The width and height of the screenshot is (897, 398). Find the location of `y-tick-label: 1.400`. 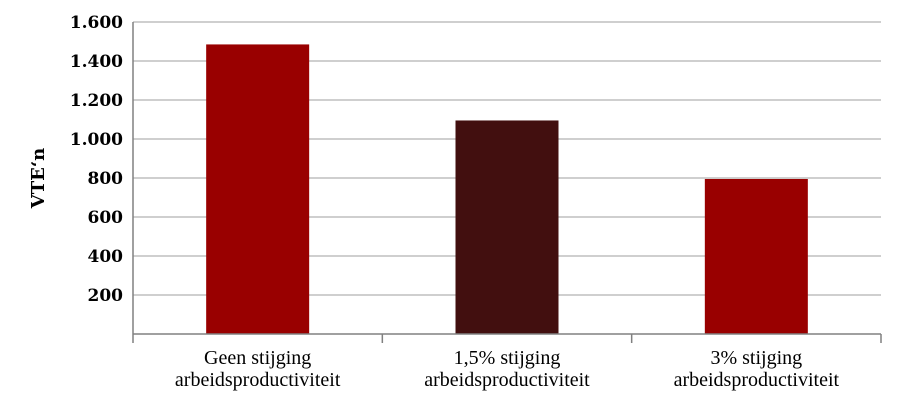

y-tick-label: 1.400 is located at coordinates (96, 62).